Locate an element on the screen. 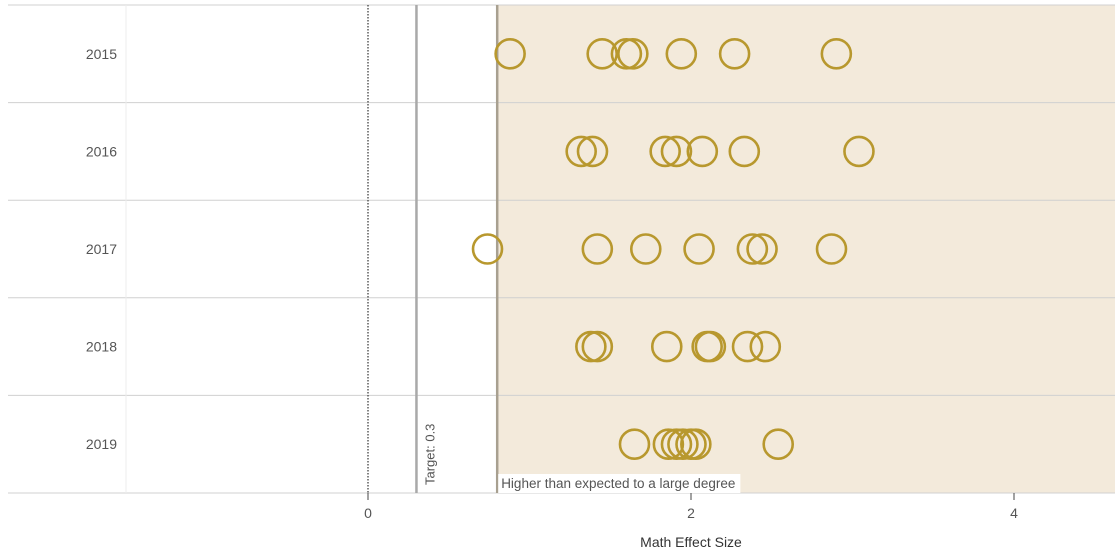  y-tick-label: 2017 is located at coordinates (101, 249).